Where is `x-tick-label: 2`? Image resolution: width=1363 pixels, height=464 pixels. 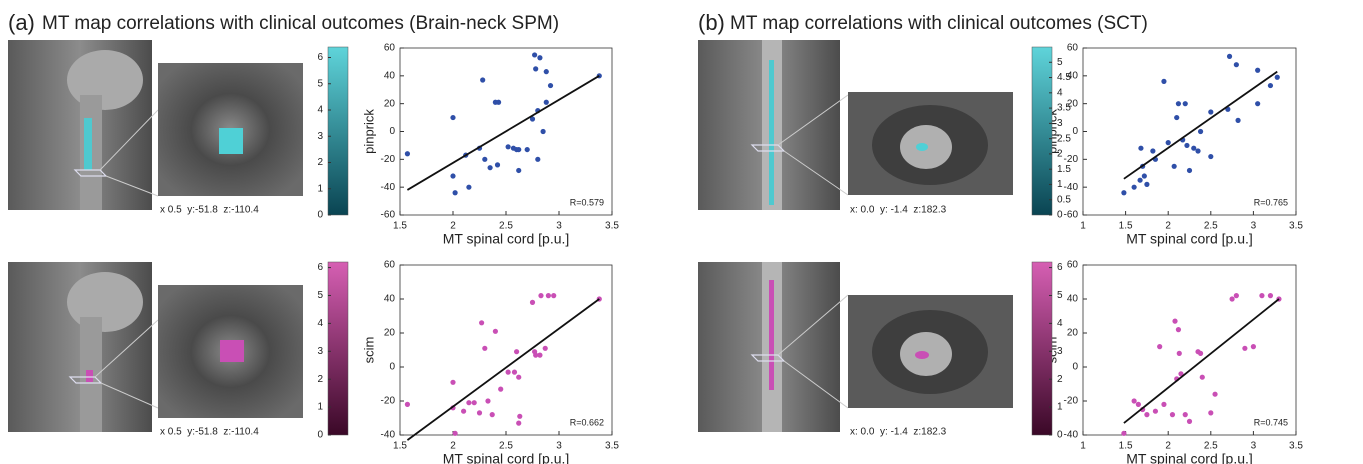 x-tick-label: 2 is located at coordinates (453, 226).